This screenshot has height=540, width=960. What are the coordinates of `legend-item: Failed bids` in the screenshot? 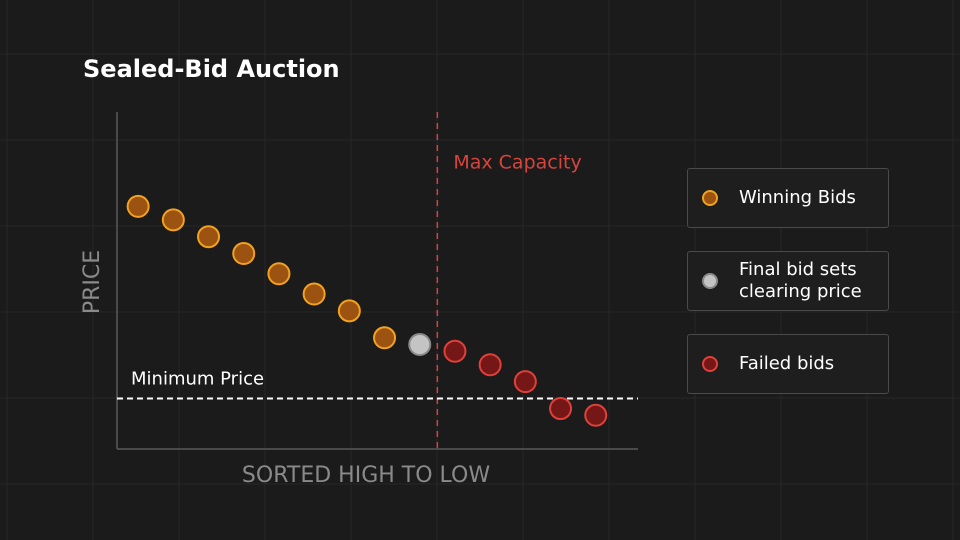 It's located at (788, 364).